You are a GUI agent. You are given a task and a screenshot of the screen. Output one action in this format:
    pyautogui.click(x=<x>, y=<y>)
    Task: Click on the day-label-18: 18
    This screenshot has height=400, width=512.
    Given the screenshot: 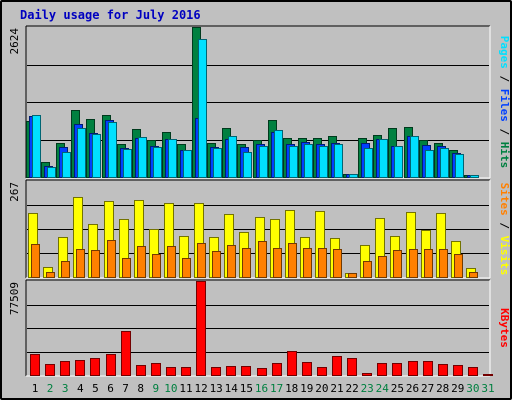 What is the action you would take?
    pyautogui.click(x=291, y=388)
    